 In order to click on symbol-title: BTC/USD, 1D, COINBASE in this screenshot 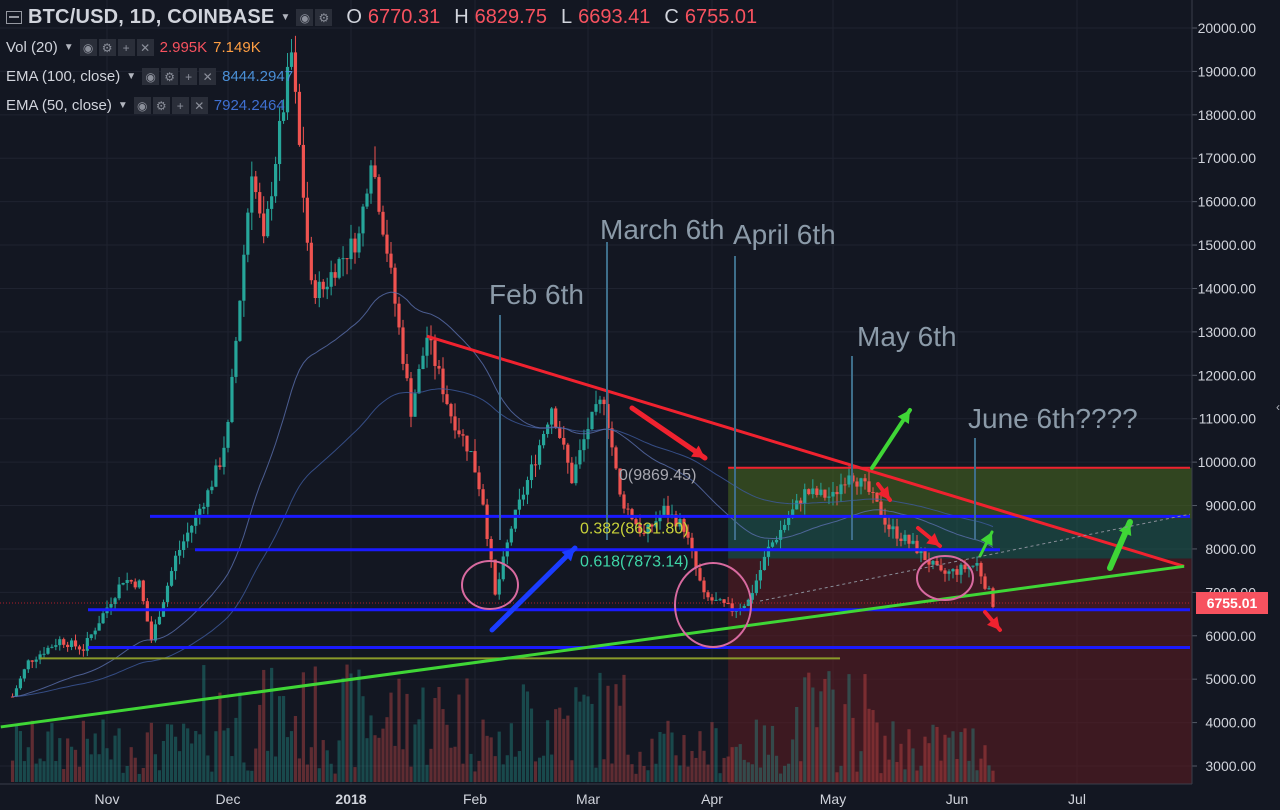, I will do `click(151, 17)`.